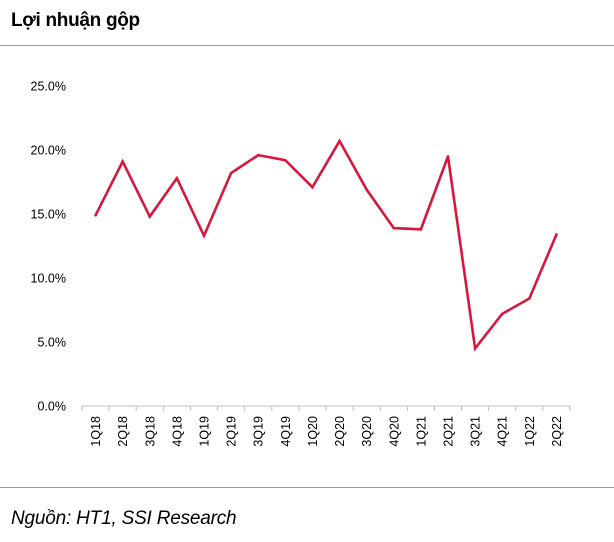 The height and width of the screenshot is (542, 614). What do you see at coordinates (75, 20) in the screenshot?
I see `chart-title: Lợi nhuận gộp` at bounding box center [75, 20].